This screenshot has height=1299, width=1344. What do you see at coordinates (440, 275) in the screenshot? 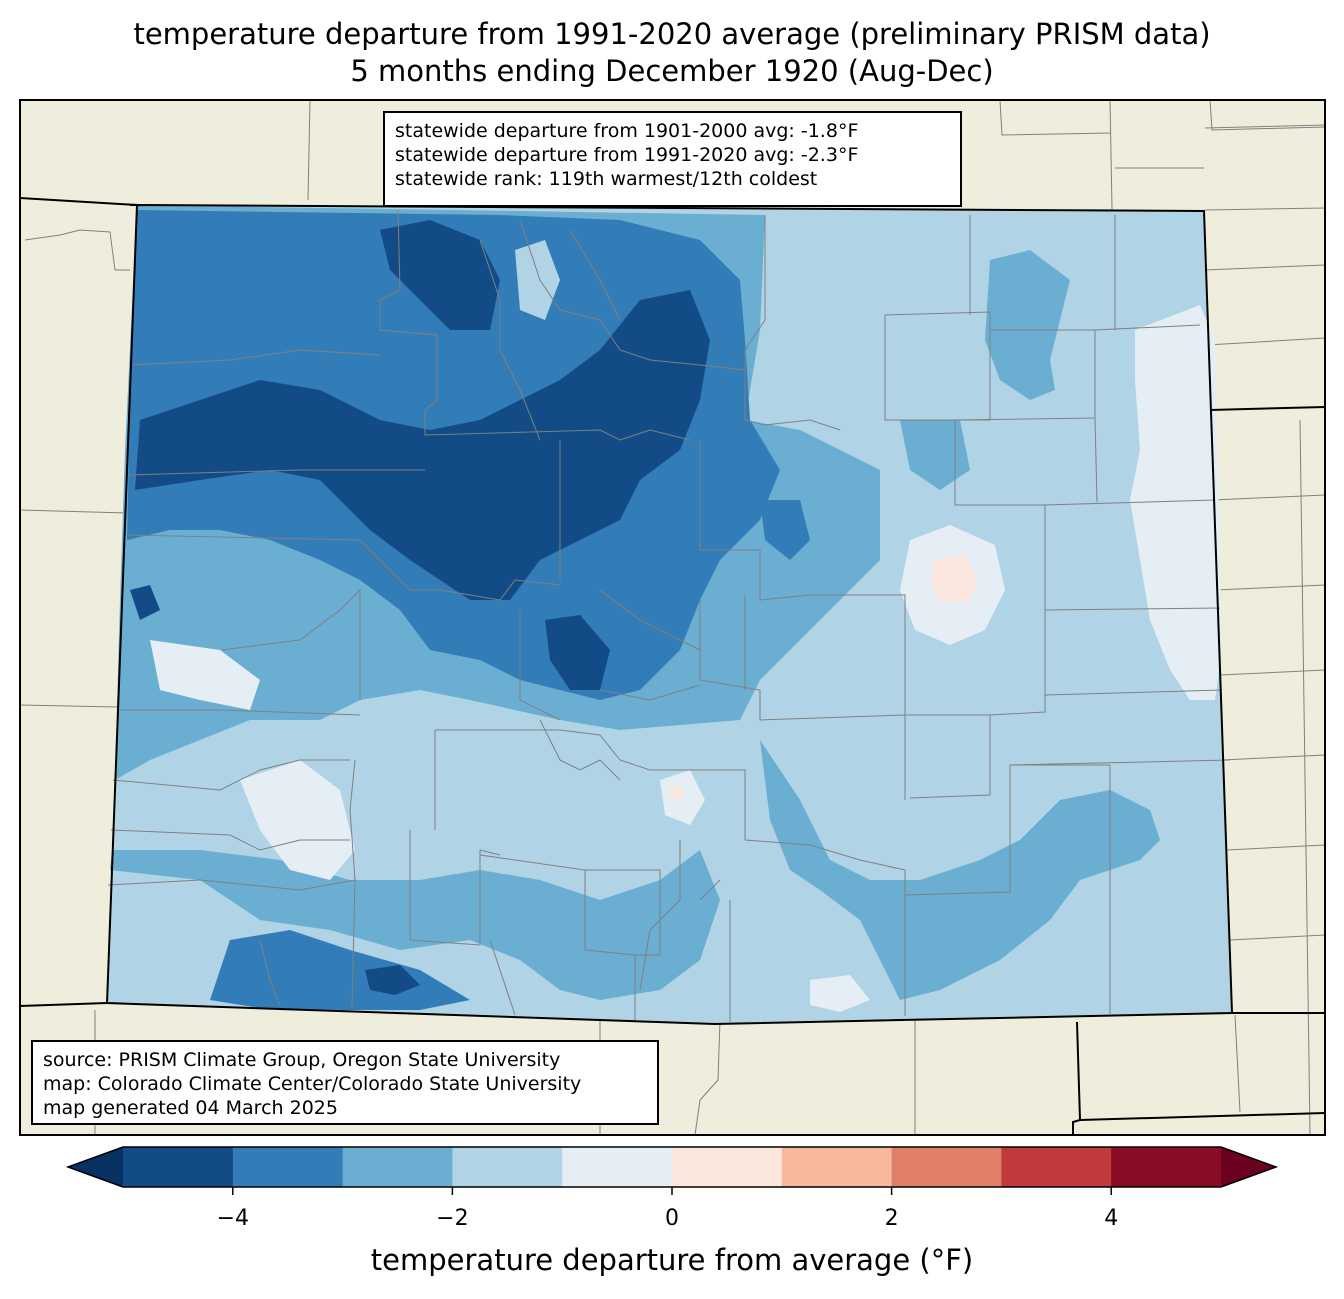
I see `contour-north-cold` at bounding box center [440, 275].